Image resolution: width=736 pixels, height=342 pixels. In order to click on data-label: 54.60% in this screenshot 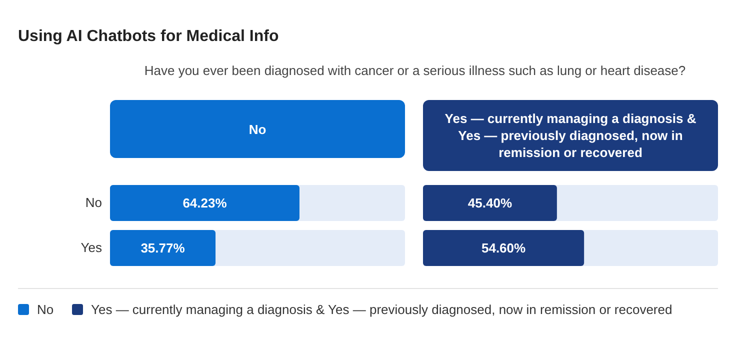, I will do `click(503, 248)`.